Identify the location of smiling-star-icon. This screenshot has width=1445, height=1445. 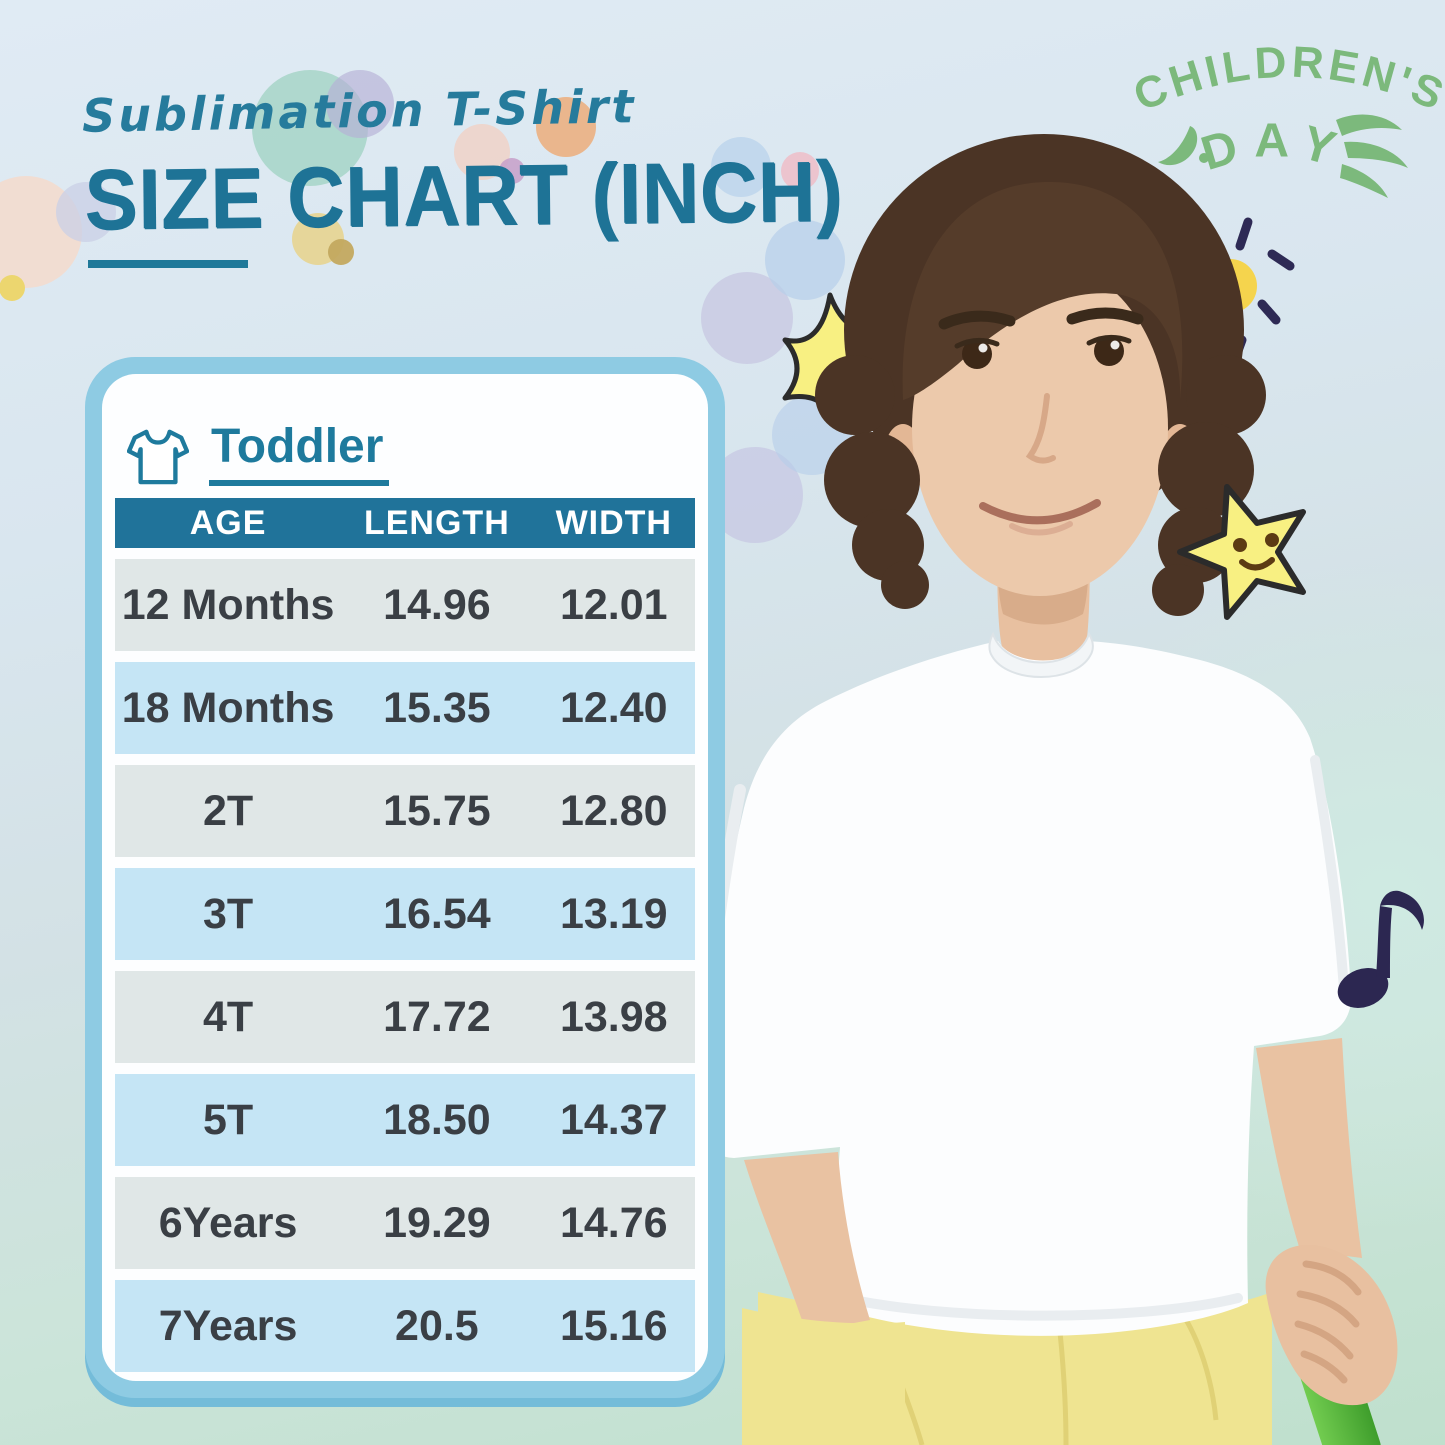
(1241, 552).